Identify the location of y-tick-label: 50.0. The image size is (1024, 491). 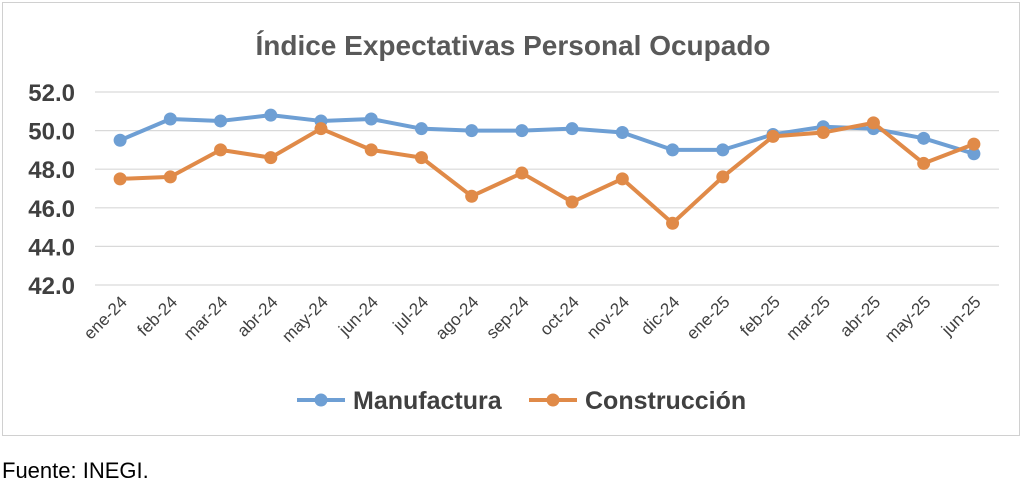
(51, 132).